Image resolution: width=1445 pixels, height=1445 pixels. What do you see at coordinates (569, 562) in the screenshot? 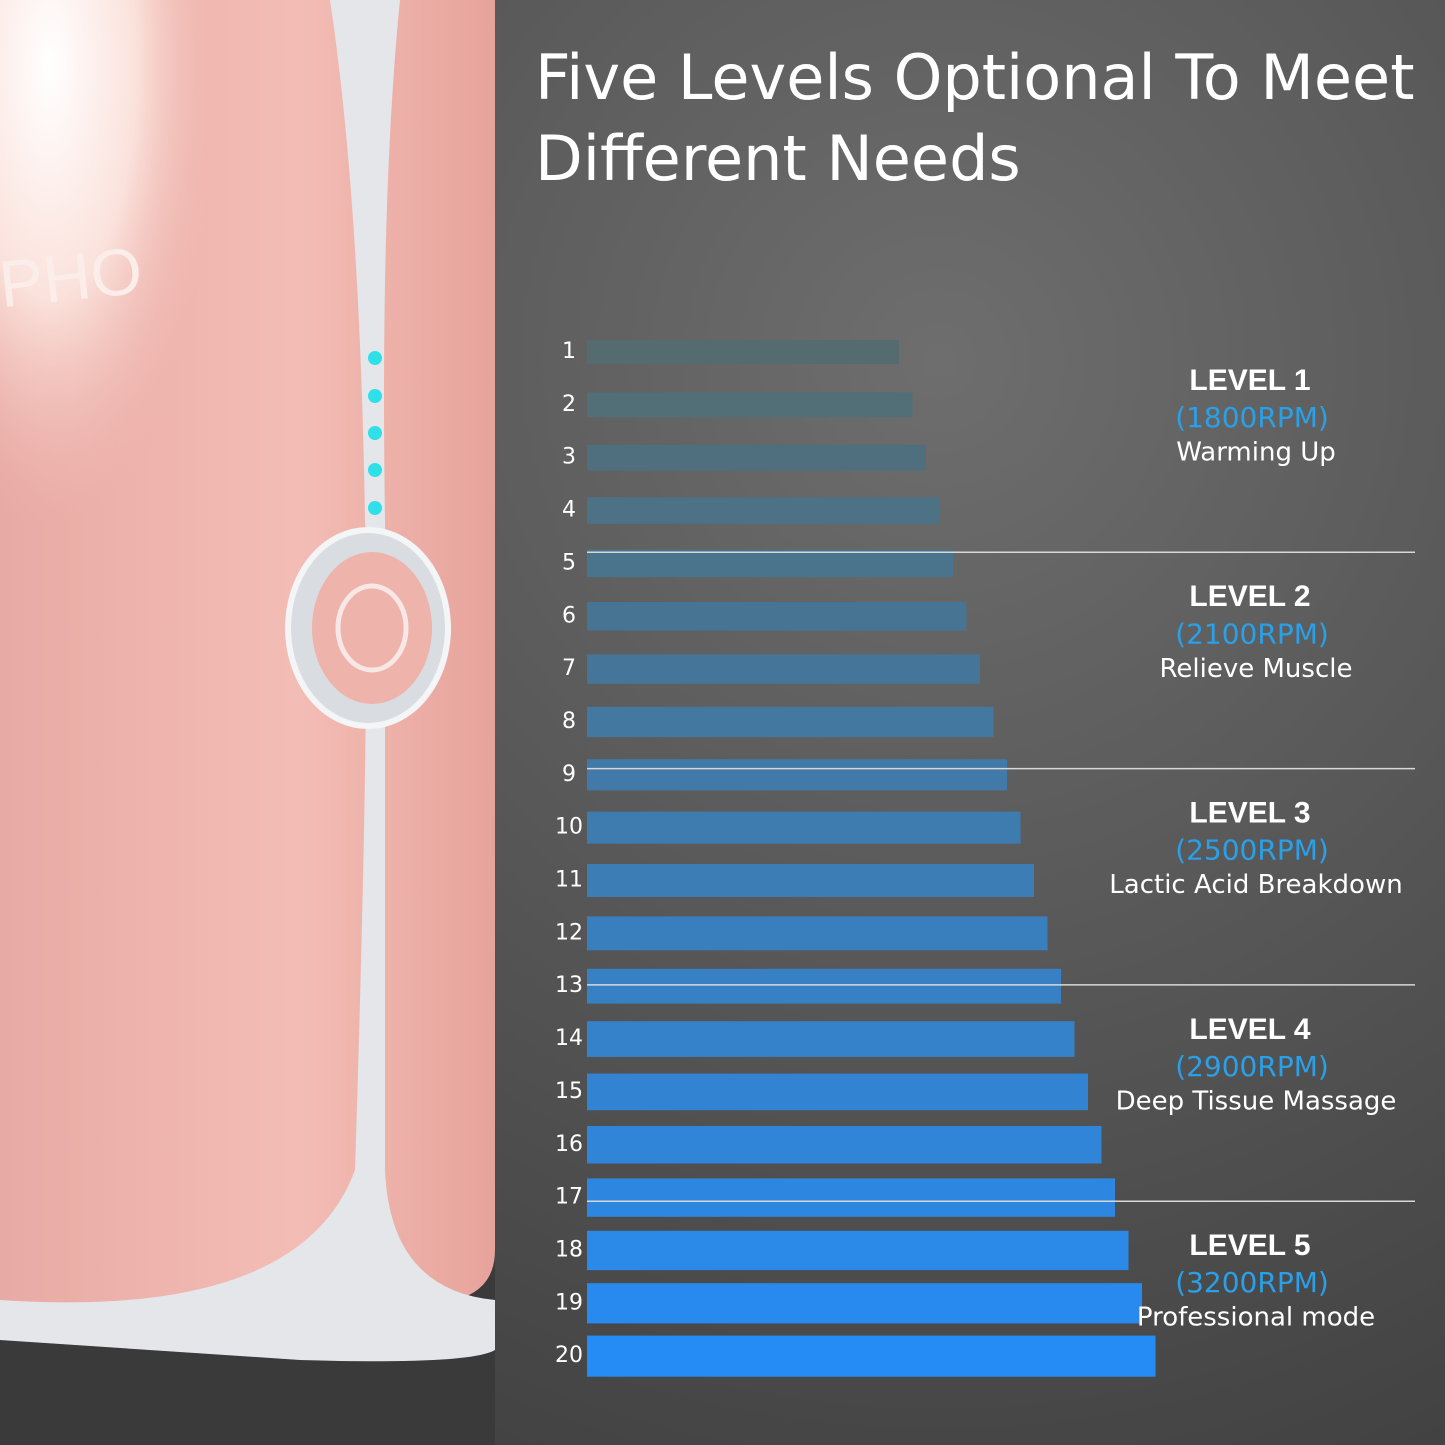
I see `bar-label: 5` at bounding box center [569, 562].